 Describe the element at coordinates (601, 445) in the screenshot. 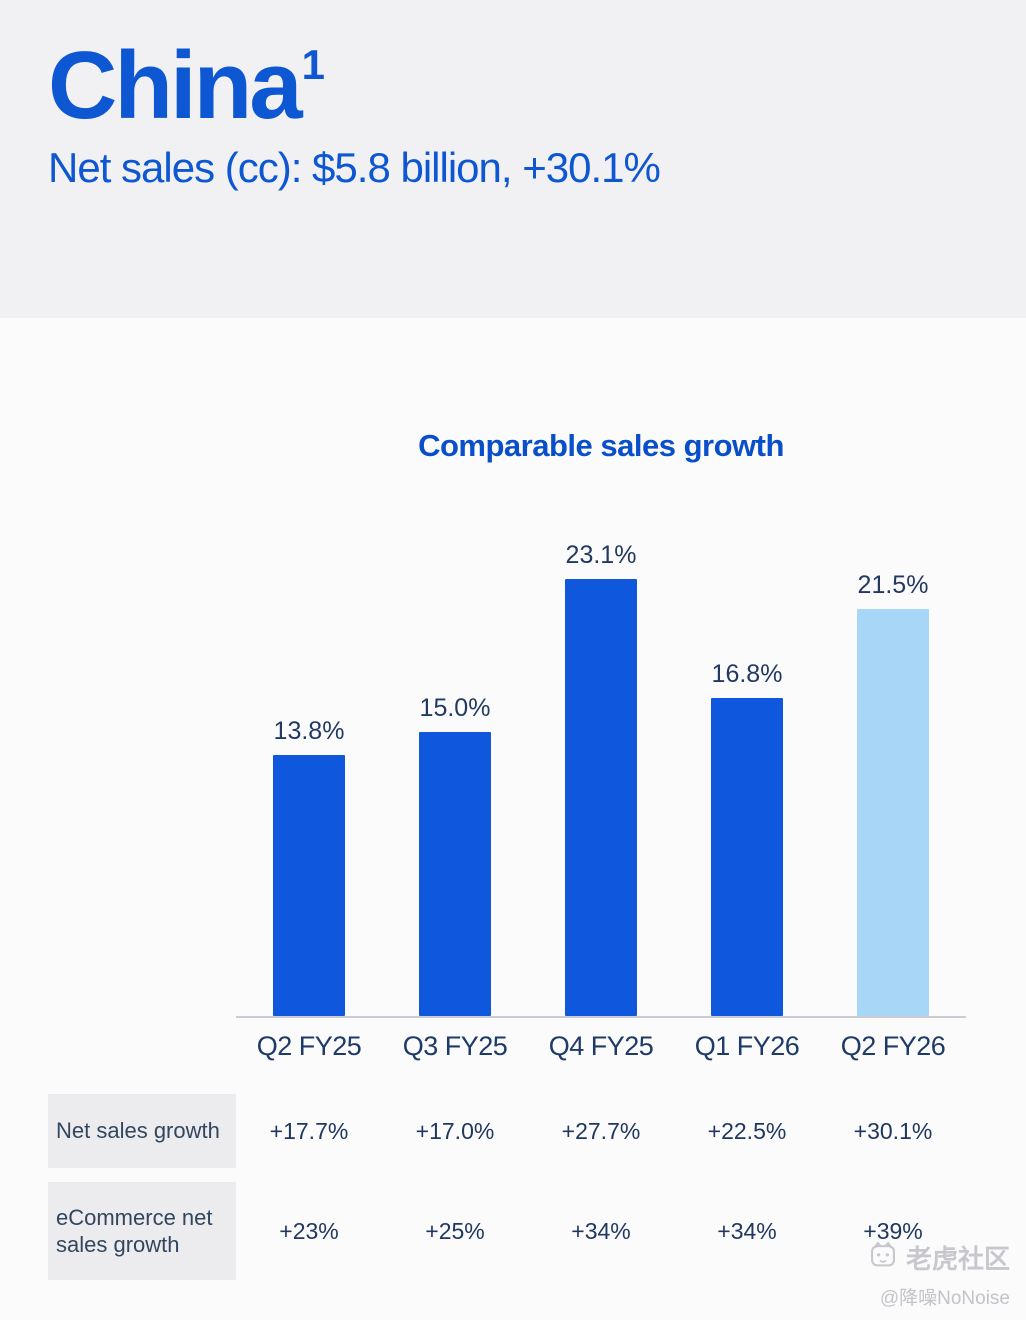

I see `chart-title: Comparable sales growth` at that location.